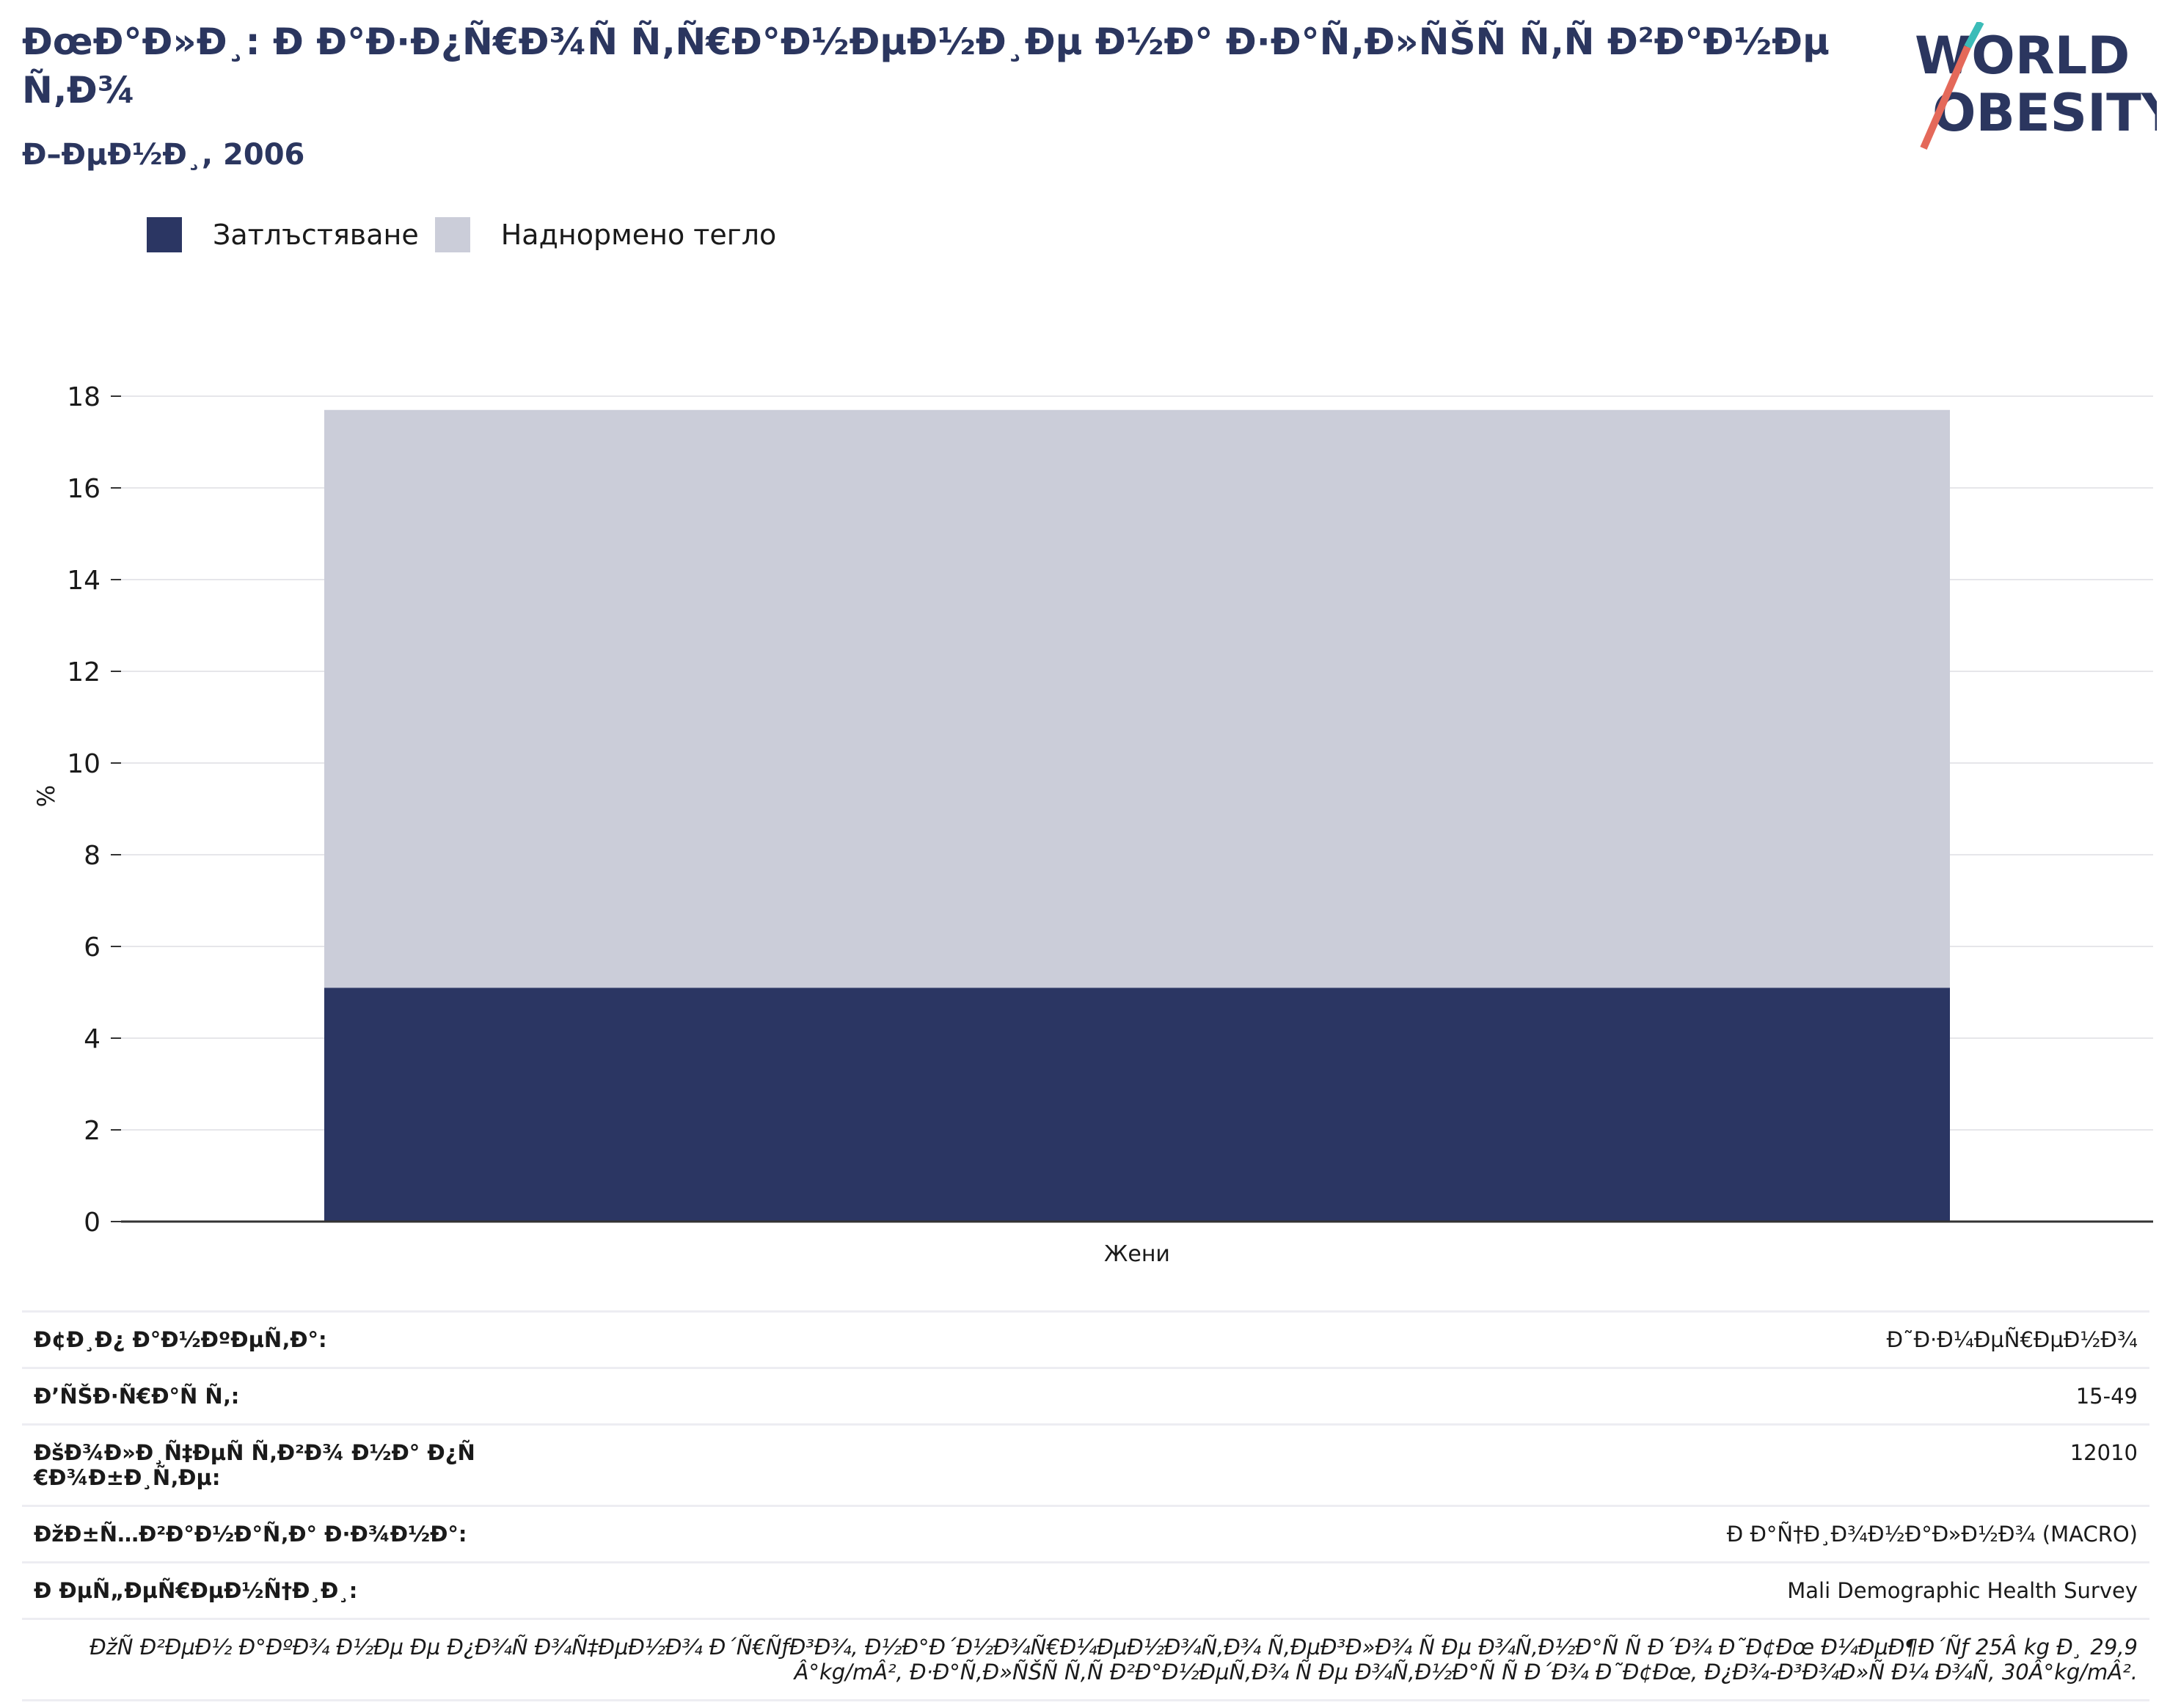 The height and width of the screenshot is (1708, 2170). I want to click on info-value-age: 15-49, so click(2106, 1396).